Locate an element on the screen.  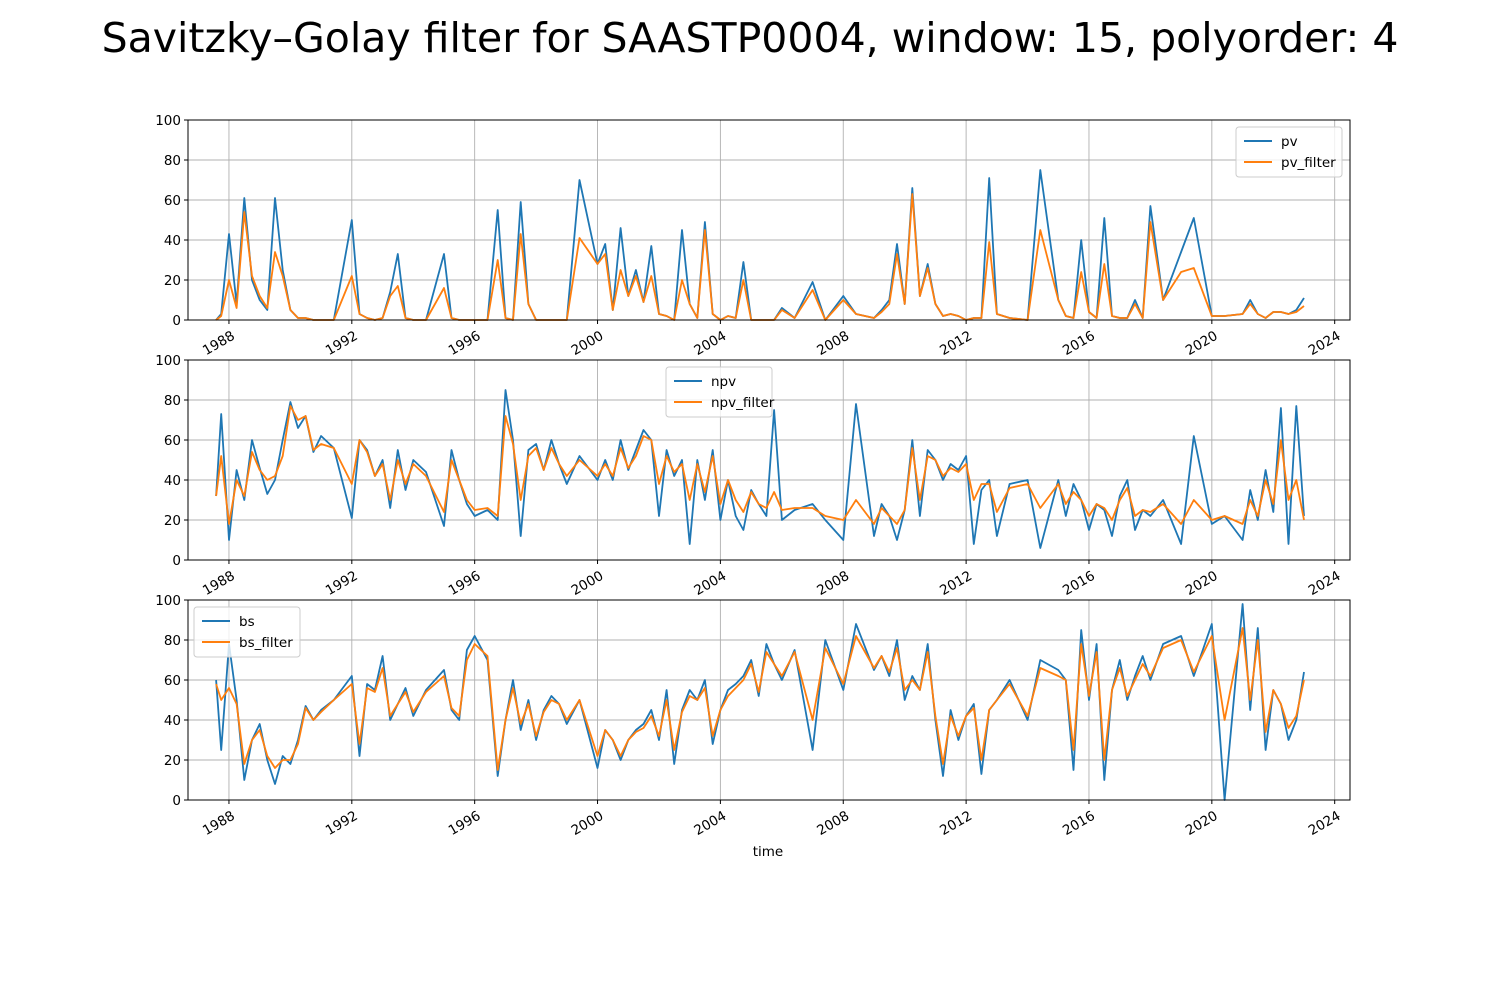
series-line-bs is located at coordinates (760, 702).